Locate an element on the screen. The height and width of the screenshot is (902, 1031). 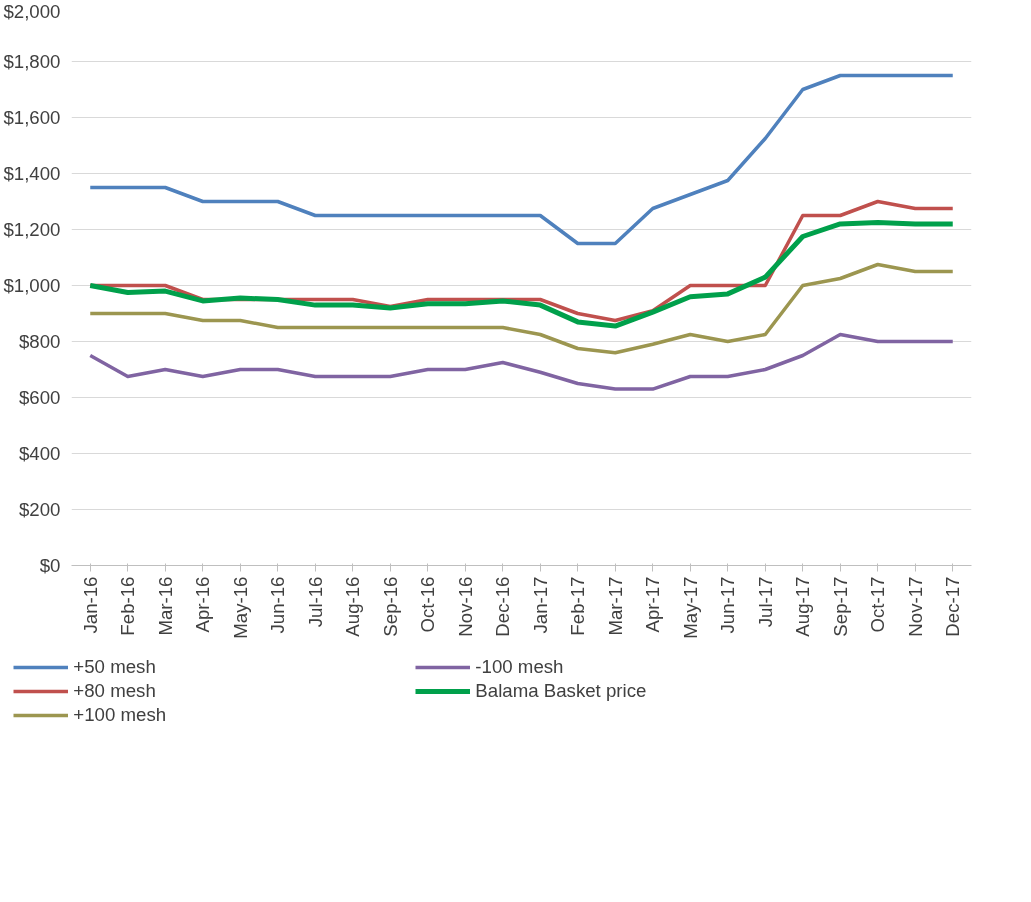
x-tick-label: Apr-17 is located at coordinates (653, 604).